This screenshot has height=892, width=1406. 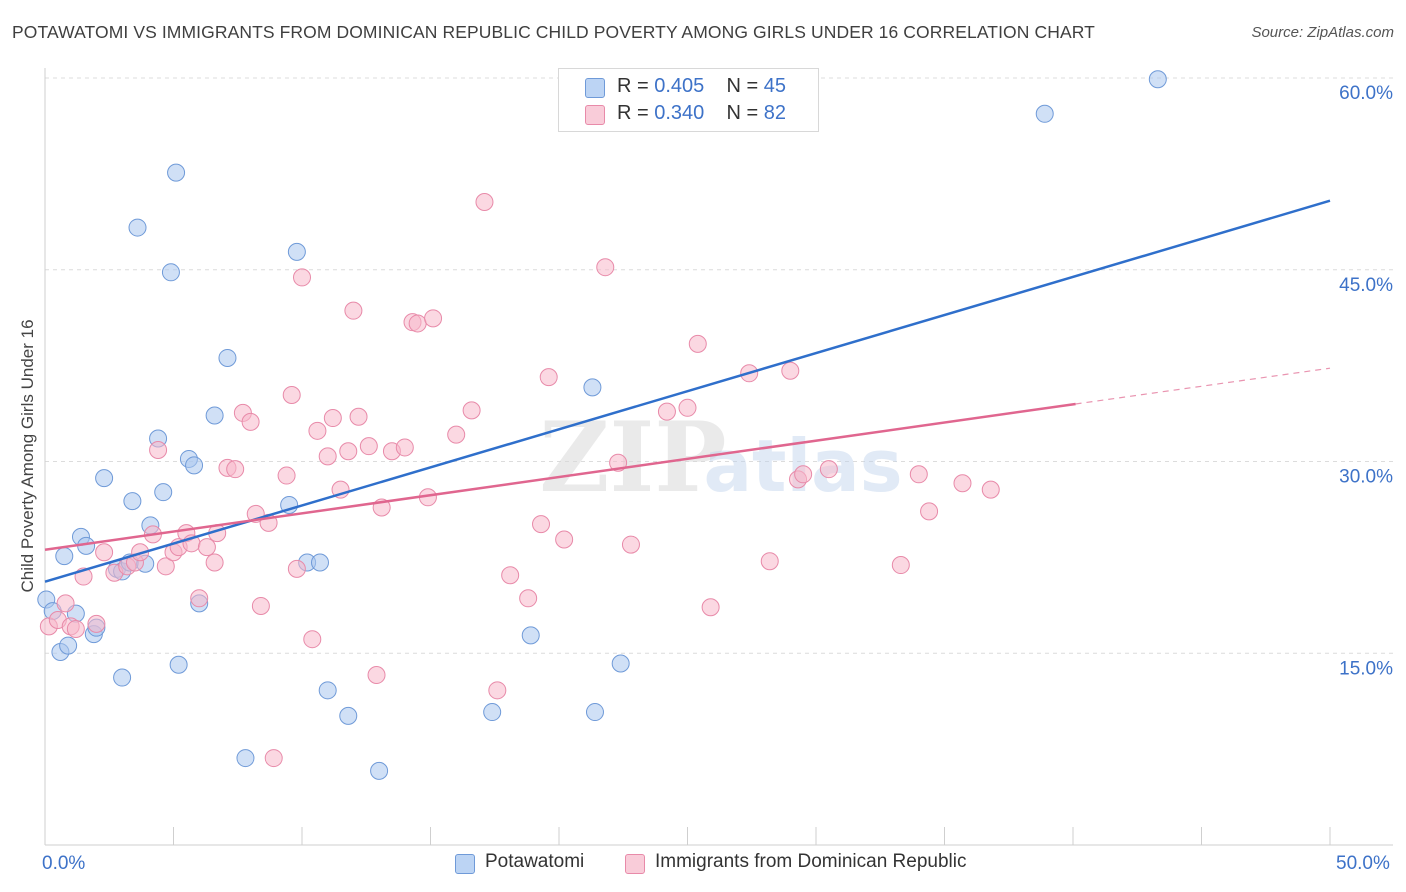 What do you see at coordinates (535, 861) in the screenshot?
I see `bottom-legend-label: Potawatomi` at bounding box center [535, 861].